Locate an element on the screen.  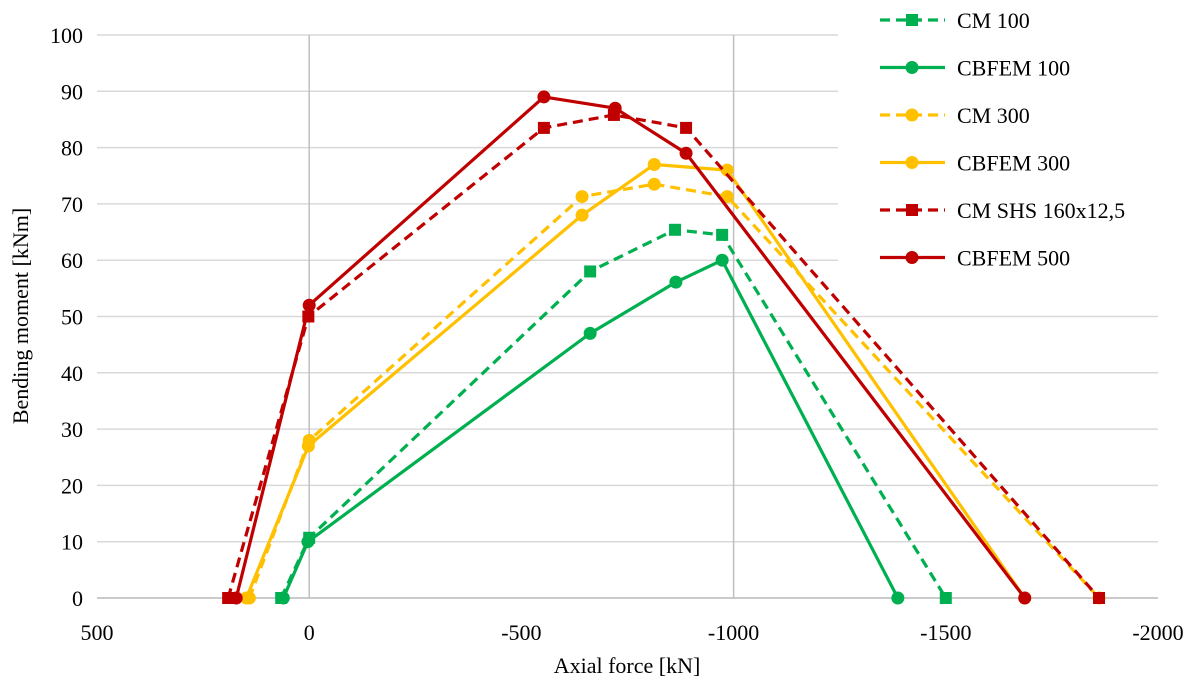
y-tick-label: 40 is located at coordinates (72, 373).